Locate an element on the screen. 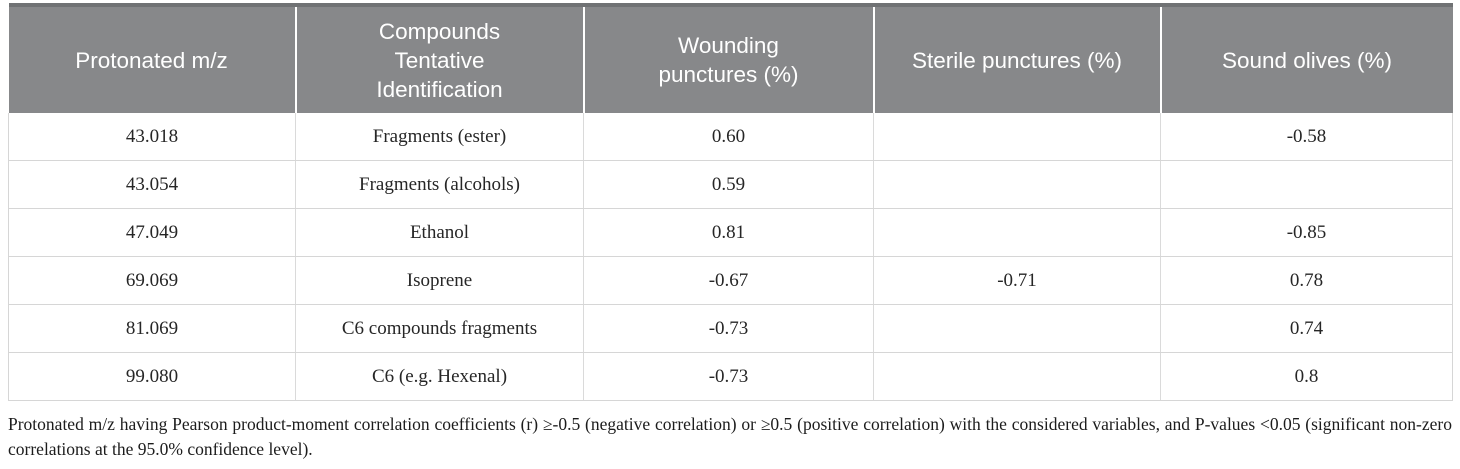  column-header-compounds: Compounds Tentative Identification is located at coordinates (439, 58).